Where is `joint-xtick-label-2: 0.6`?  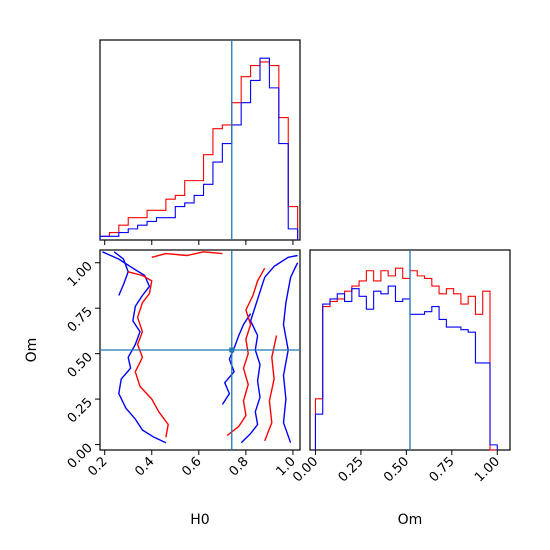
joint-xtick-label-2: 0.6 is located at coordinates (191, 466).